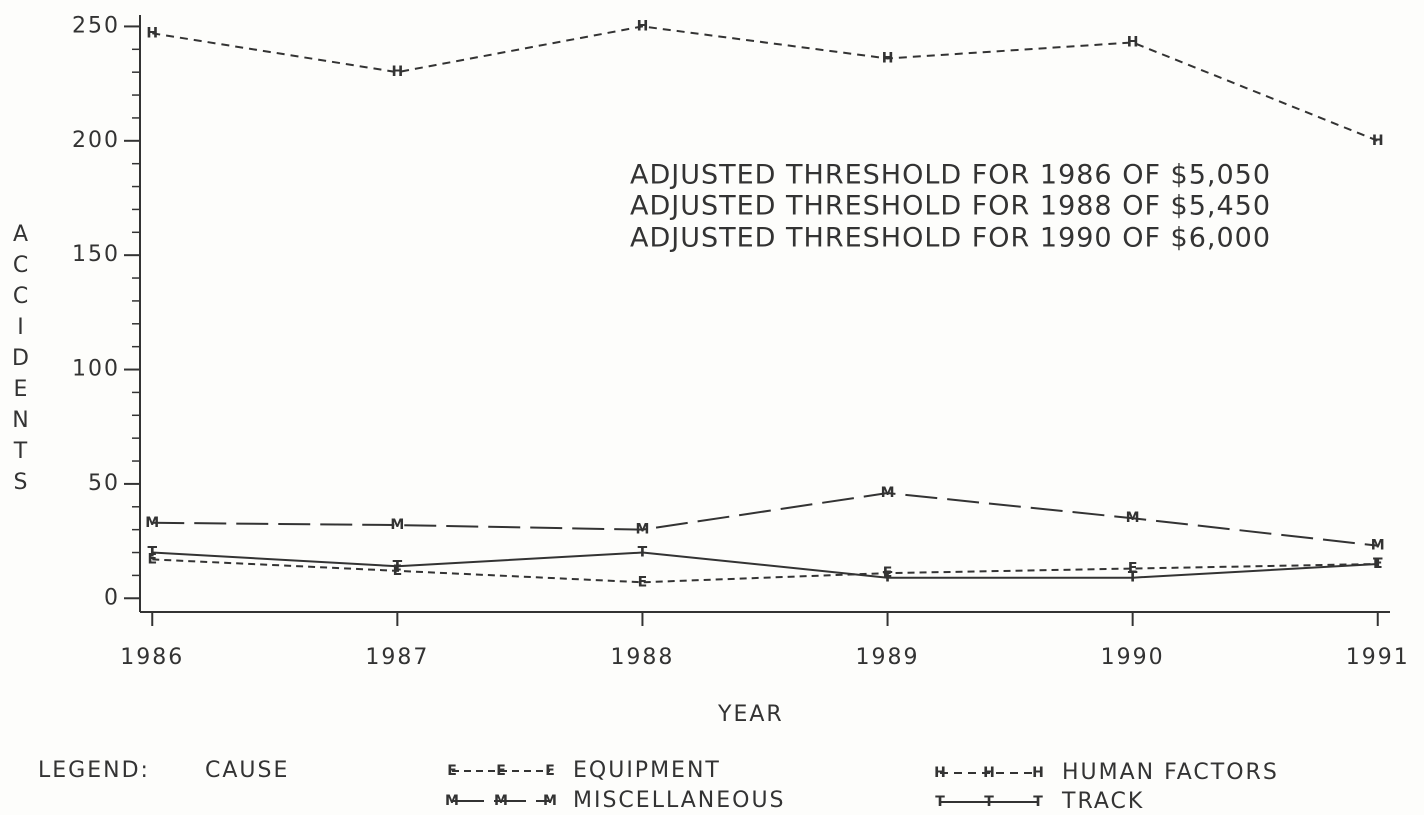 This screenshot has height=815, width=1424. What do you see at coordinates (96, 25) in the screenshot?
I see `y-tick-label: 250` at bounding box center [96, 25].